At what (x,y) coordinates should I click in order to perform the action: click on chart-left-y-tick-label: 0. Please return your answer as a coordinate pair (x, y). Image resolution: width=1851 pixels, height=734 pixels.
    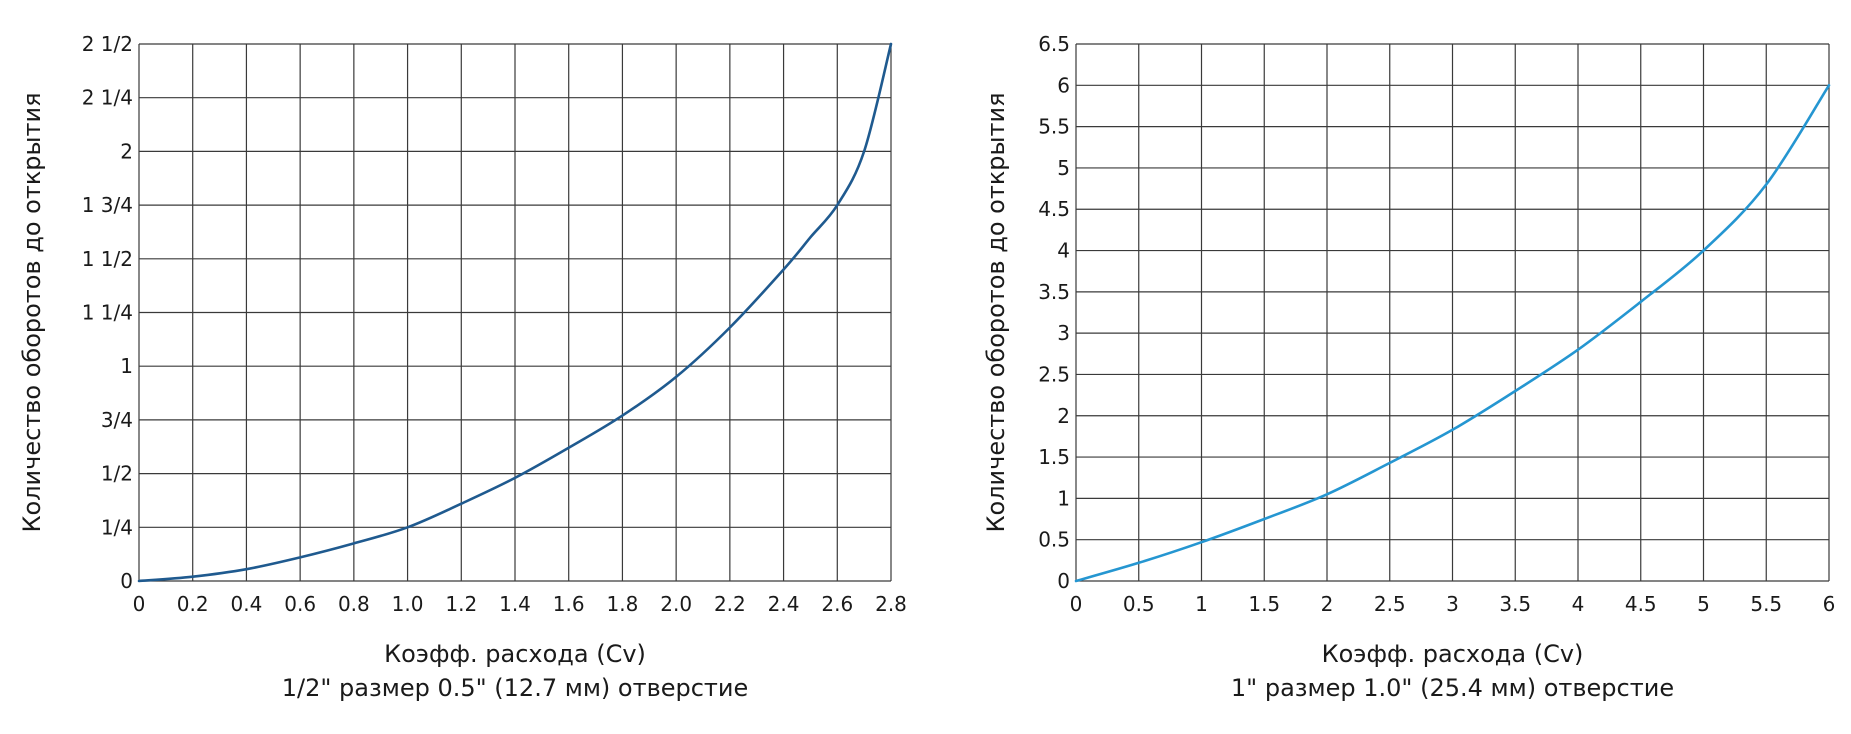
    Looking at the image, I should click on (126, 581).